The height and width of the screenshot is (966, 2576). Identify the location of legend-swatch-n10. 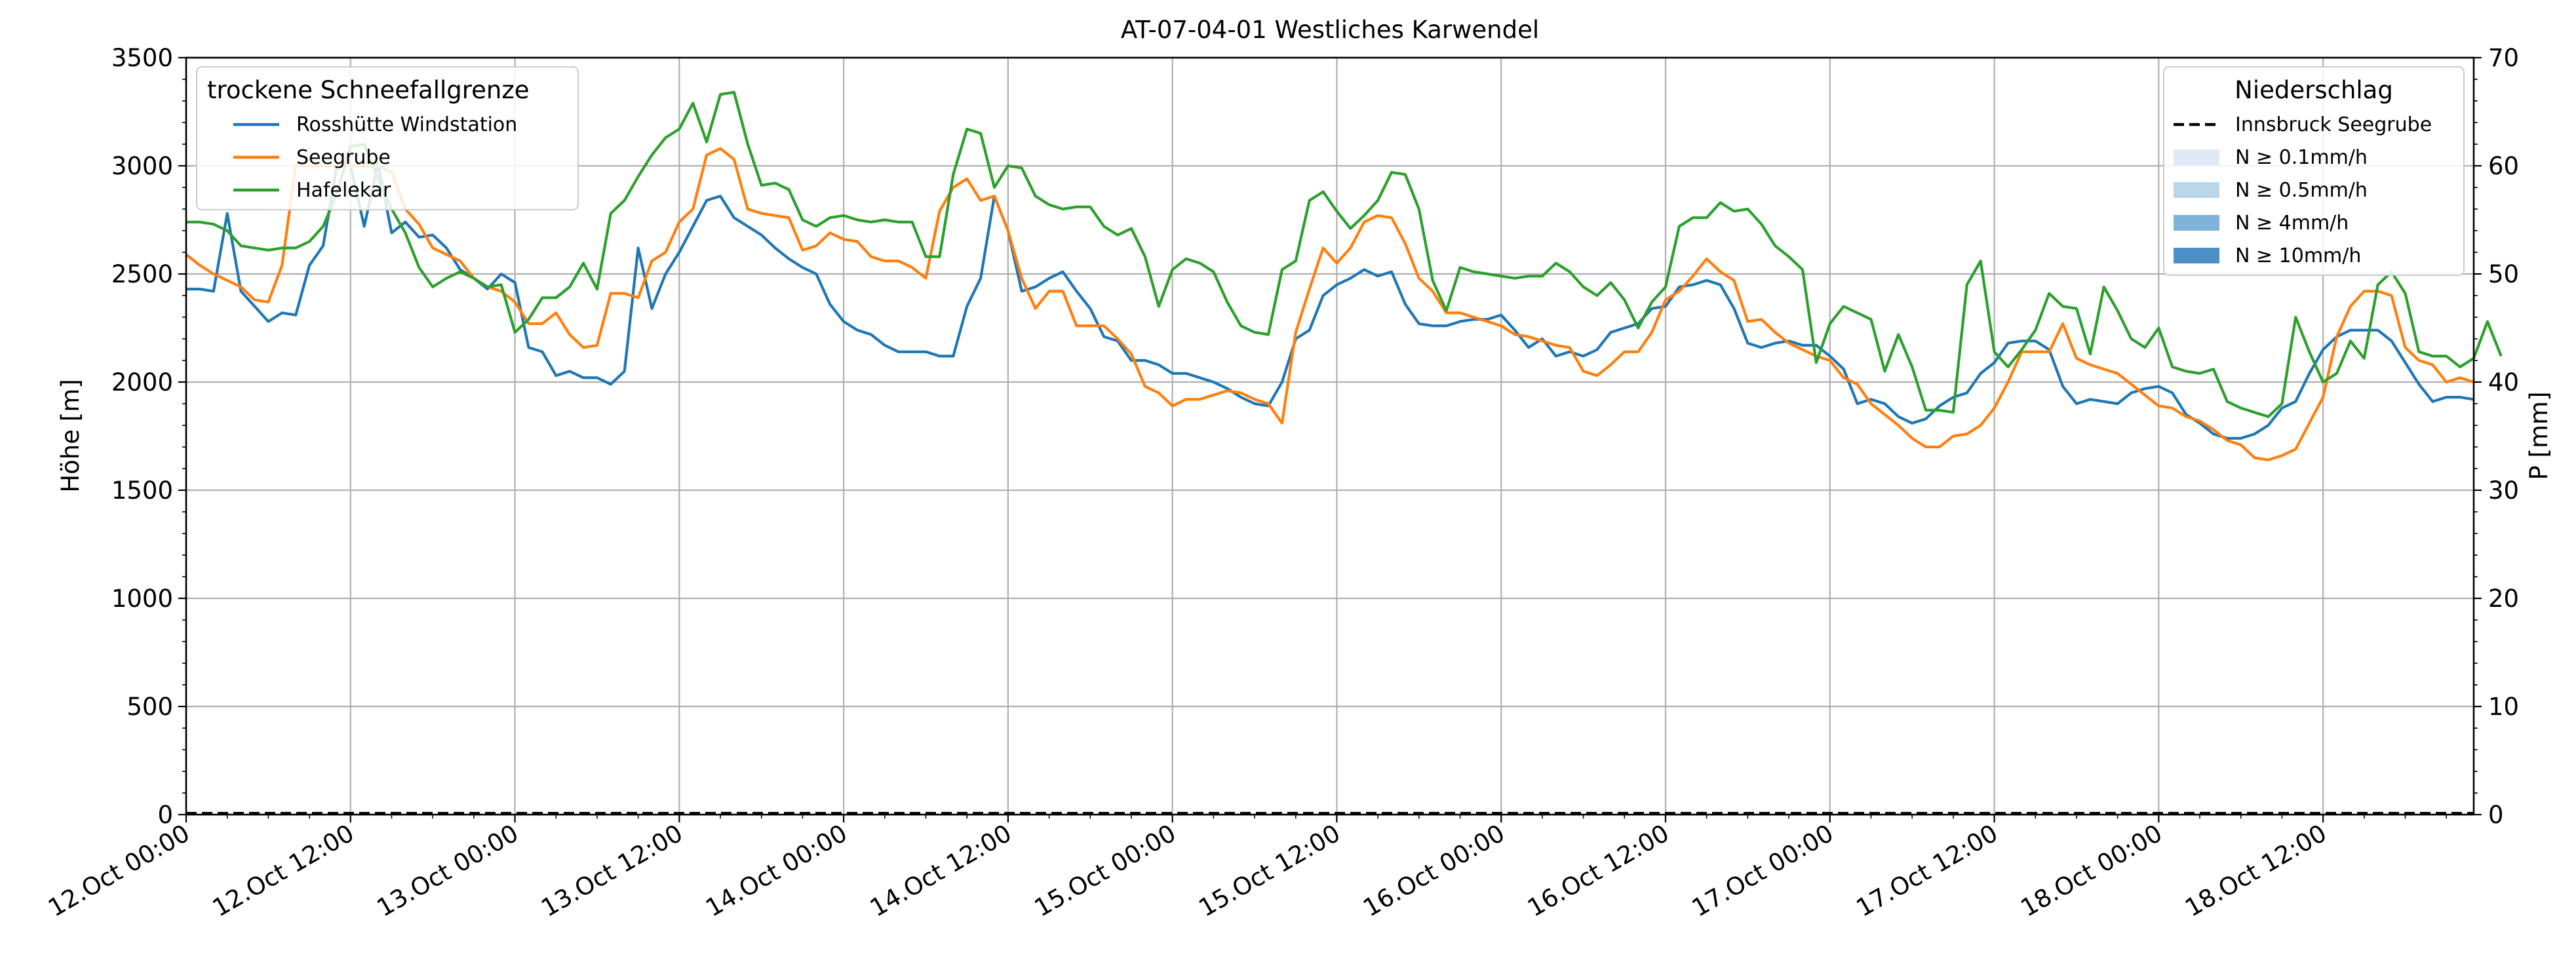
(2196, 255).